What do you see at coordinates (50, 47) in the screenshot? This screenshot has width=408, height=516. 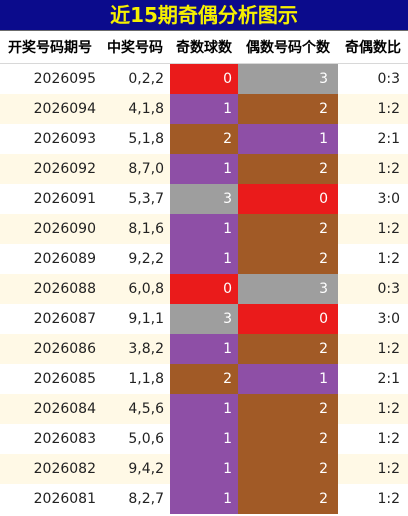 I see `header-issue: 开奖号码期号` at bounding box center [50, 47].